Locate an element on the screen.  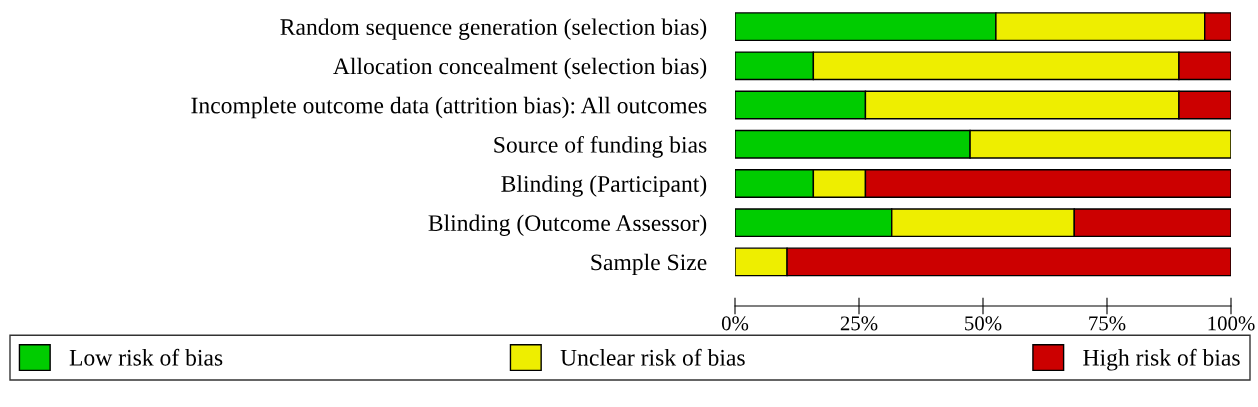
y-tick-label: Random sequence generation (selection bias) is located at coordinates (493, 29).